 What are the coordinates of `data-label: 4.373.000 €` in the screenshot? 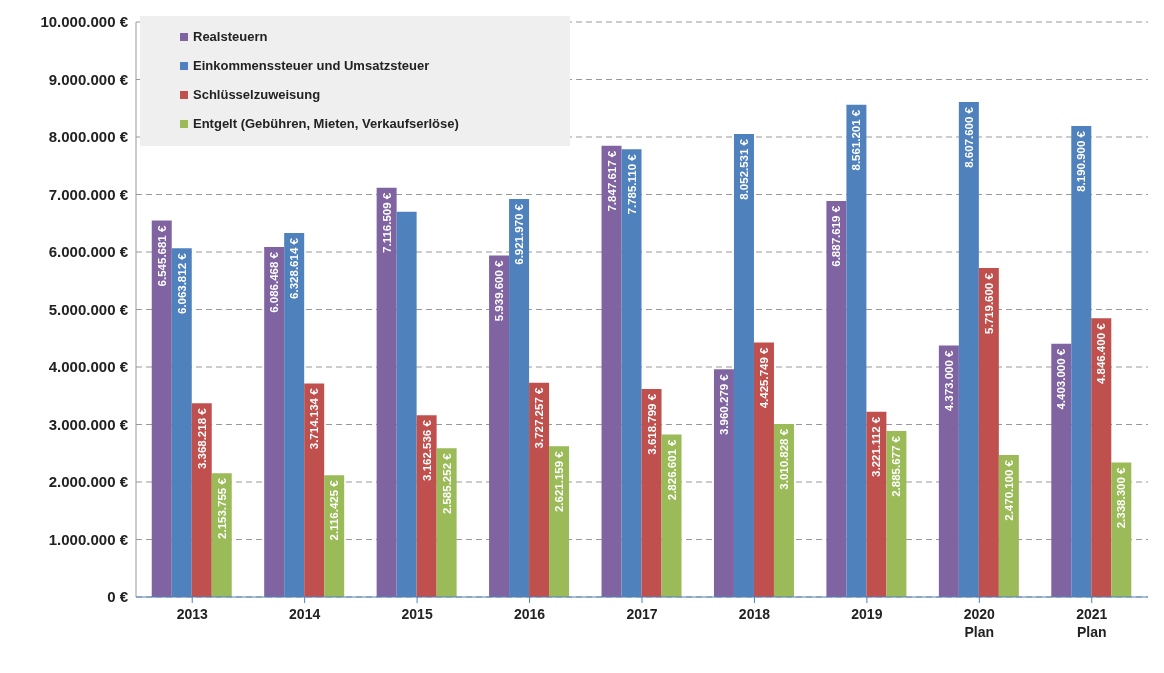 It's located at (948, 380).